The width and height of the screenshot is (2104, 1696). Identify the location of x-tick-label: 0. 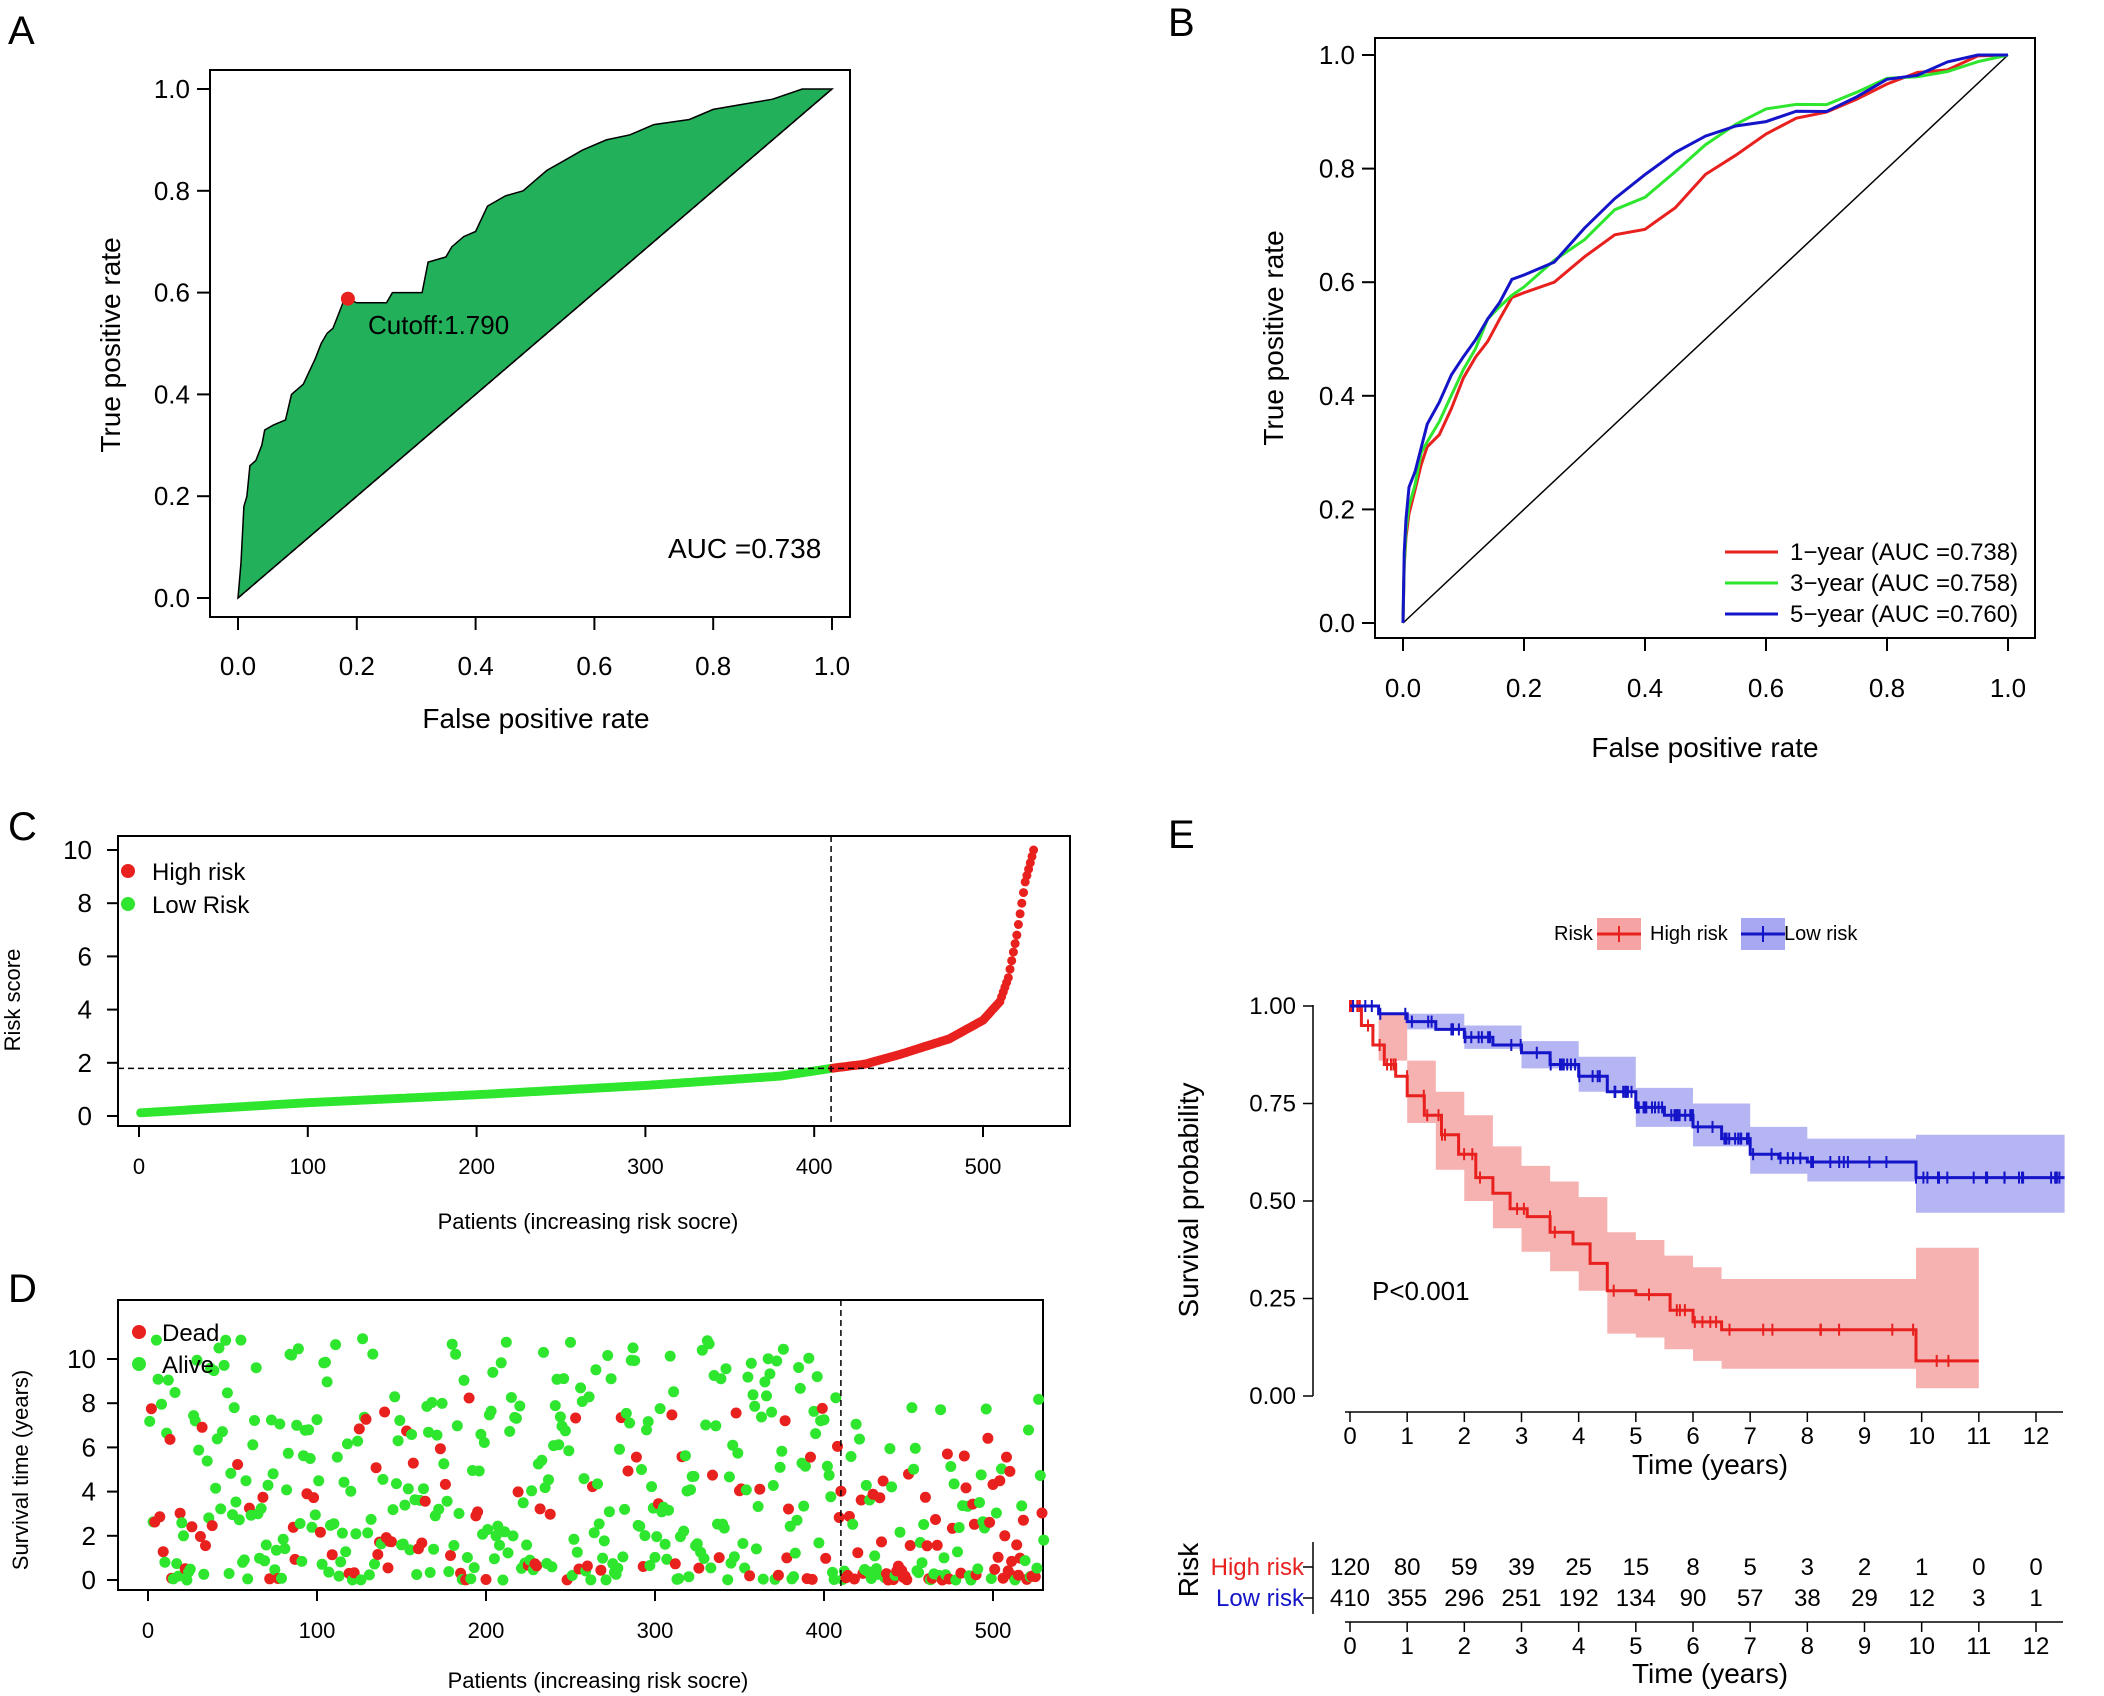
(148, 1630).